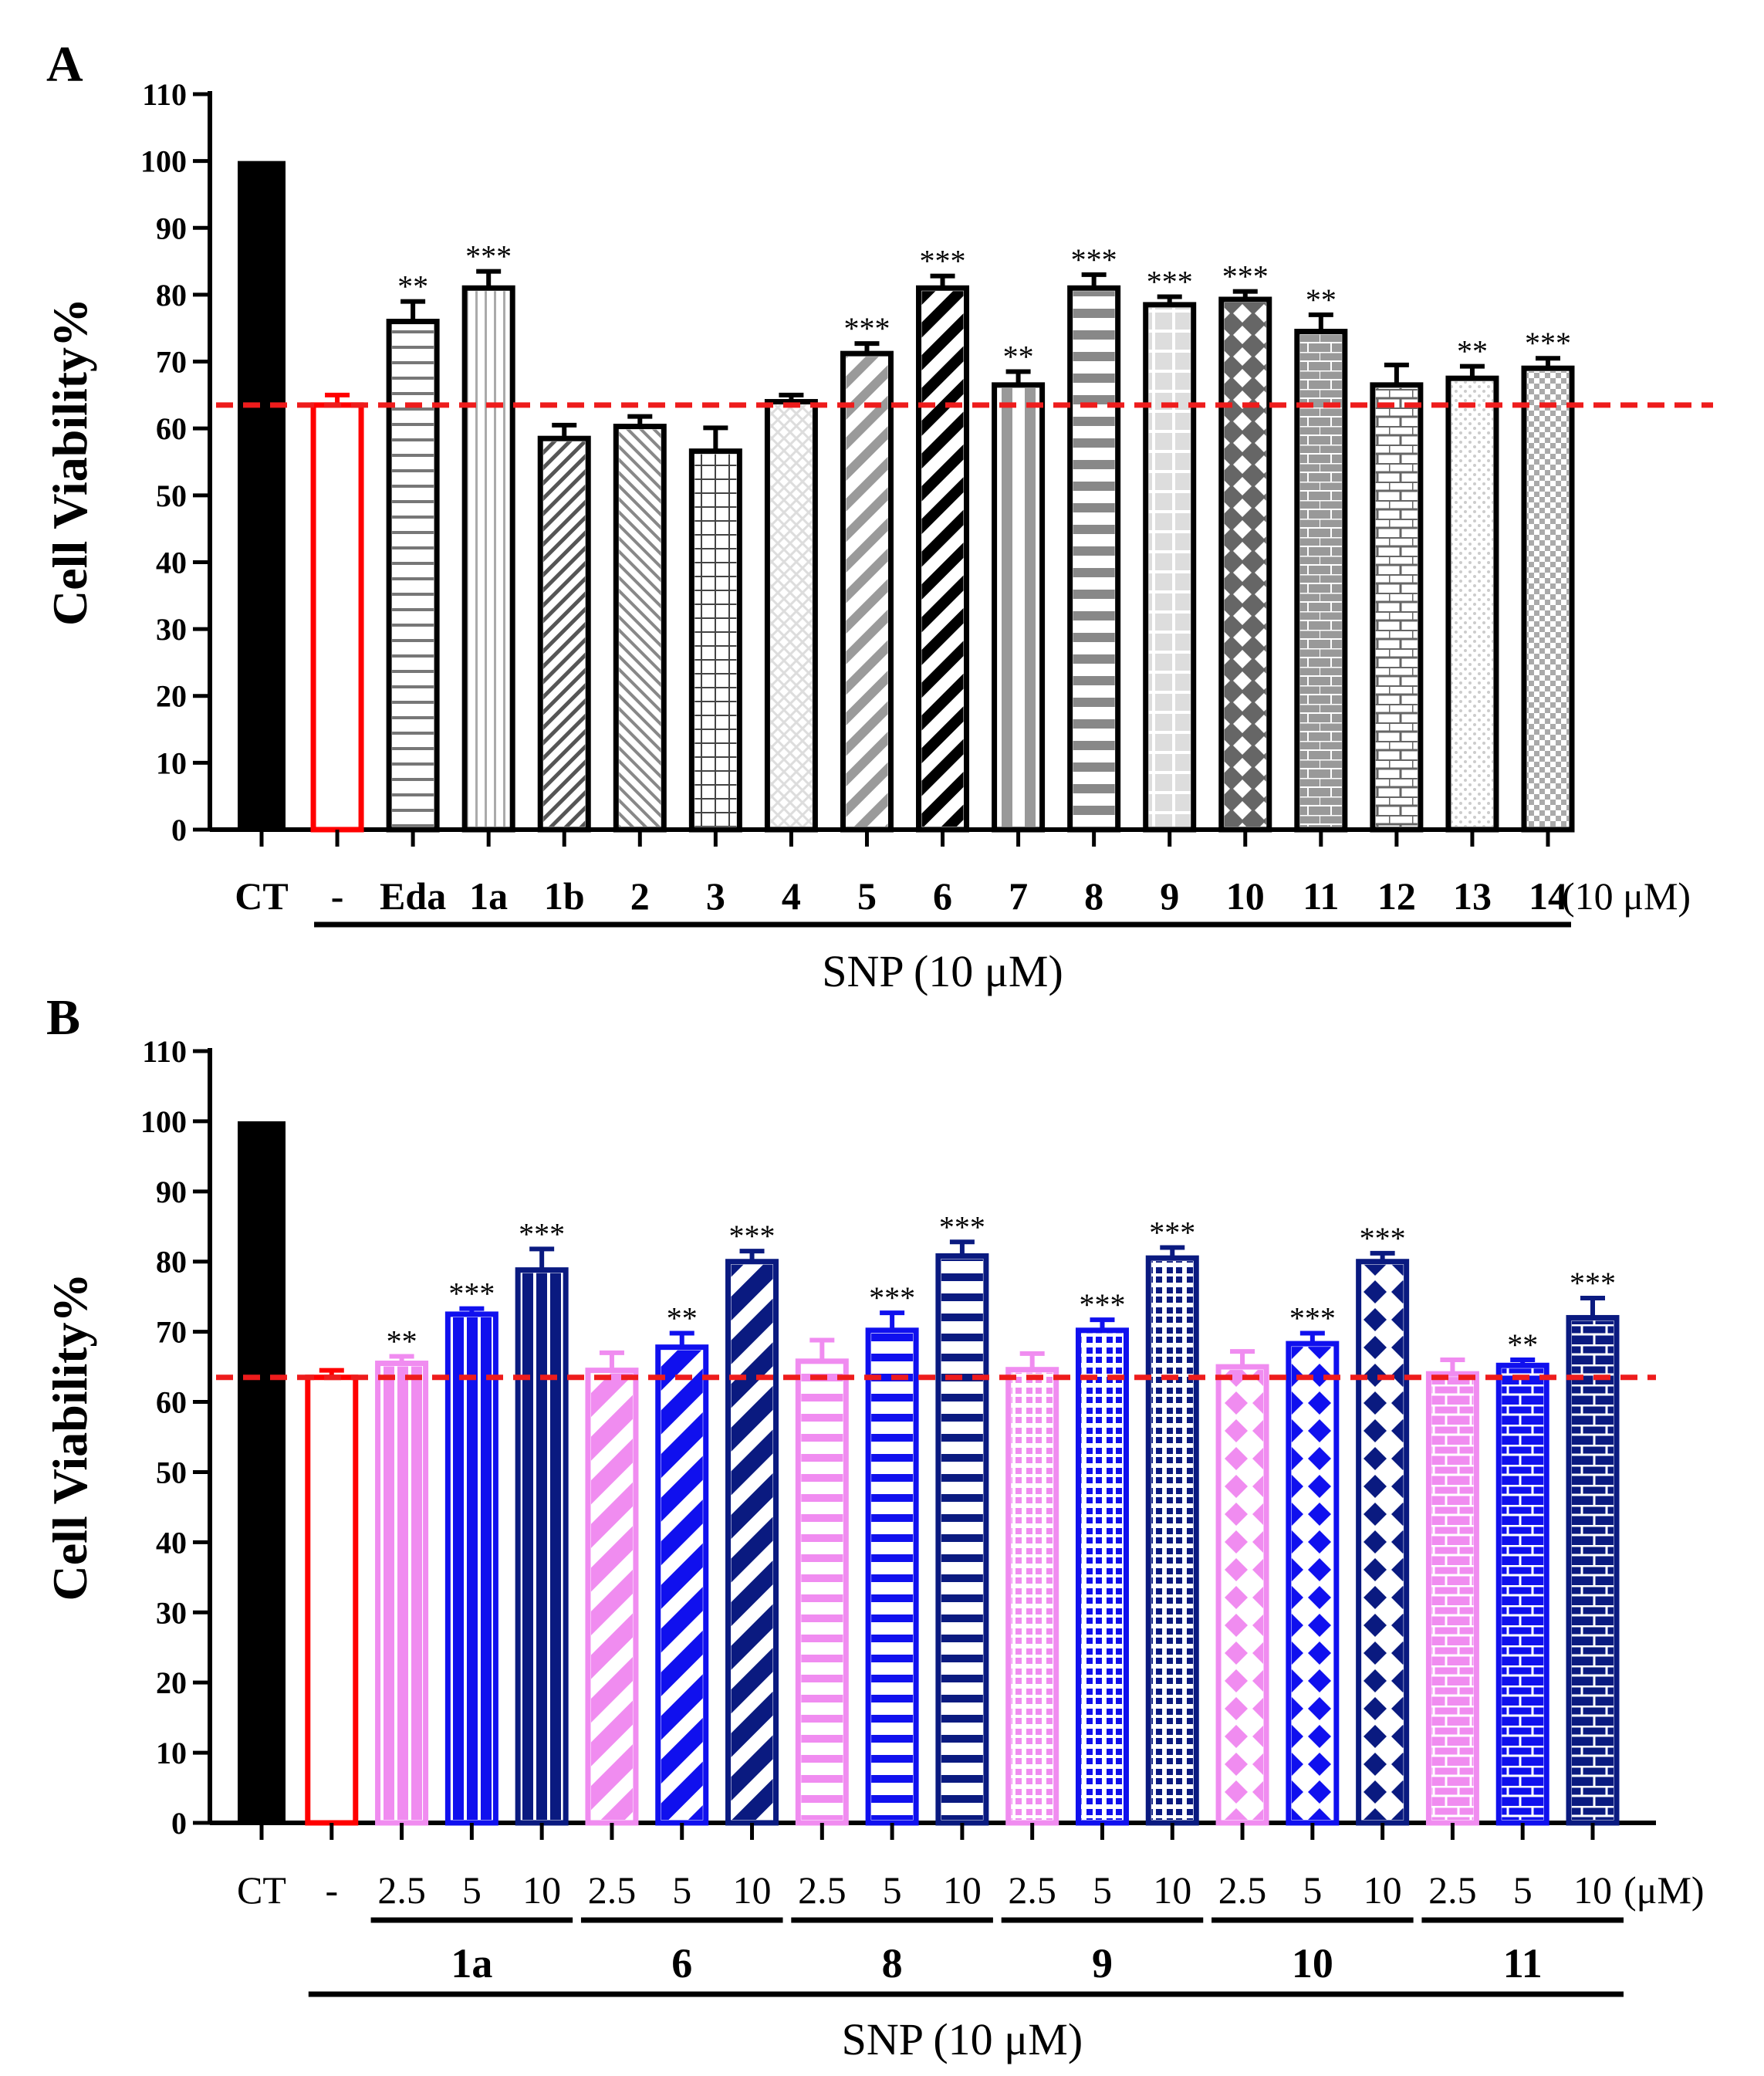  What do you see at coordinates (413, 896) in the screenshot?
I see `x-tick-label: Eda` at bounding box center [413, 896].